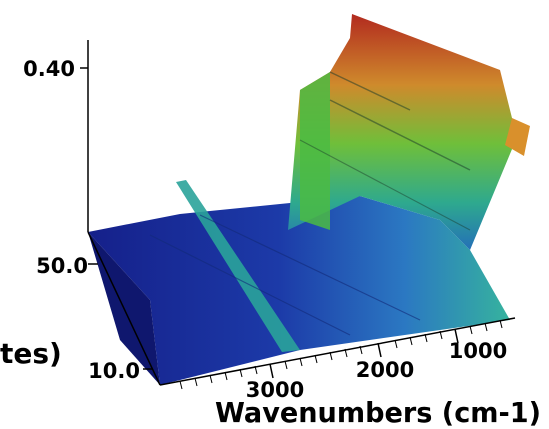 This screenshot has width=549, height=429. Describe the element at coordinates (80, 308) in the screenshot. I see `y-axis: 50.0 10.0 tes)` at that location.